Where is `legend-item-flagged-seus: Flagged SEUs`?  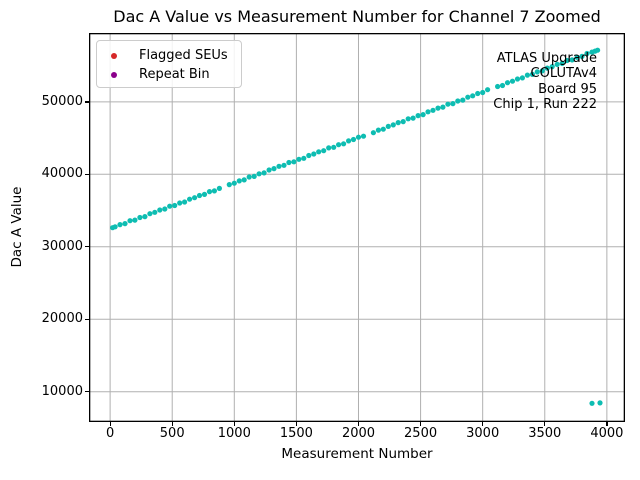
legend-item-flagged-seus: Flagged SEUs is located at coordinates (173, 55).